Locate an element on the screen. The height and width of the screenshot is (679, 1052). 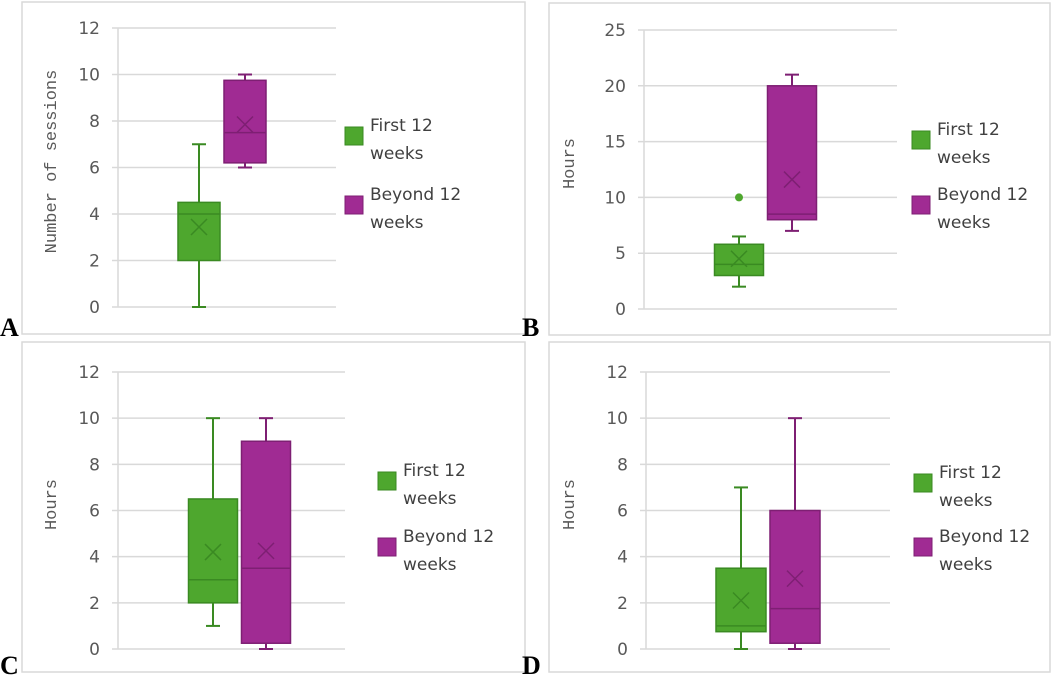
y-tick-label: 5 is located at coordinates (620, 254).